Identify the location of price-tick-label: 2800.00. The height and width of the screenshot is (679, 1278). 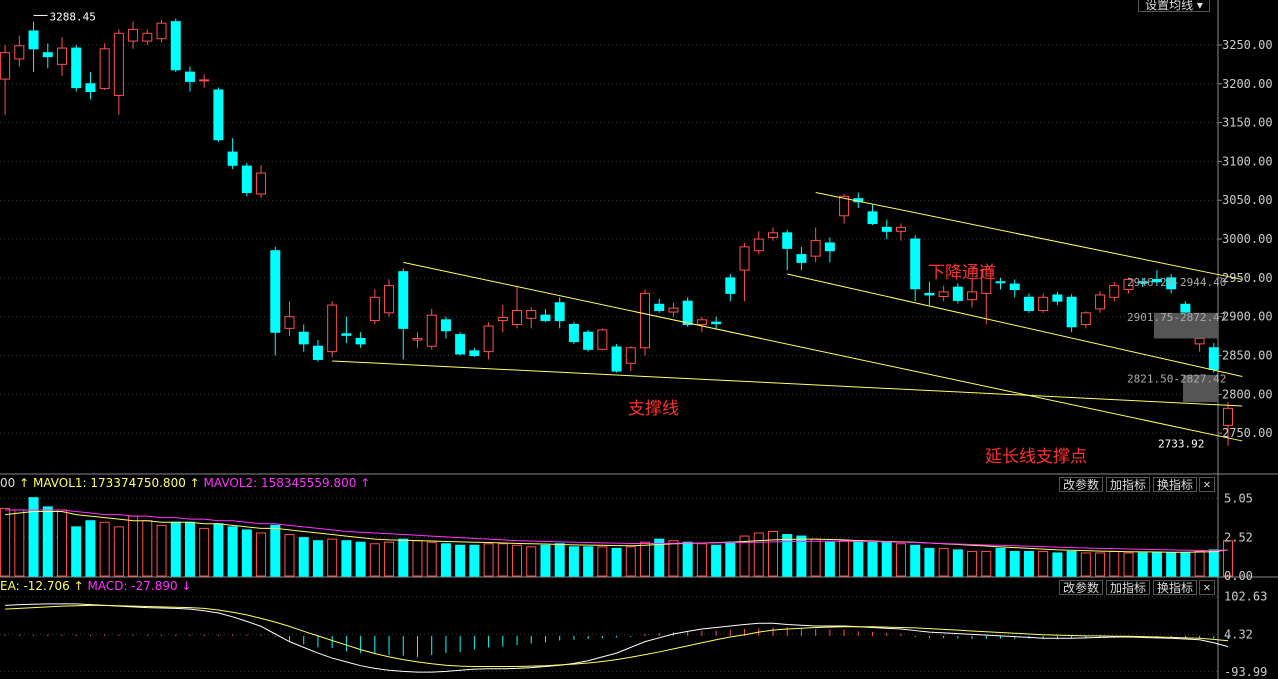
(1247, 394).